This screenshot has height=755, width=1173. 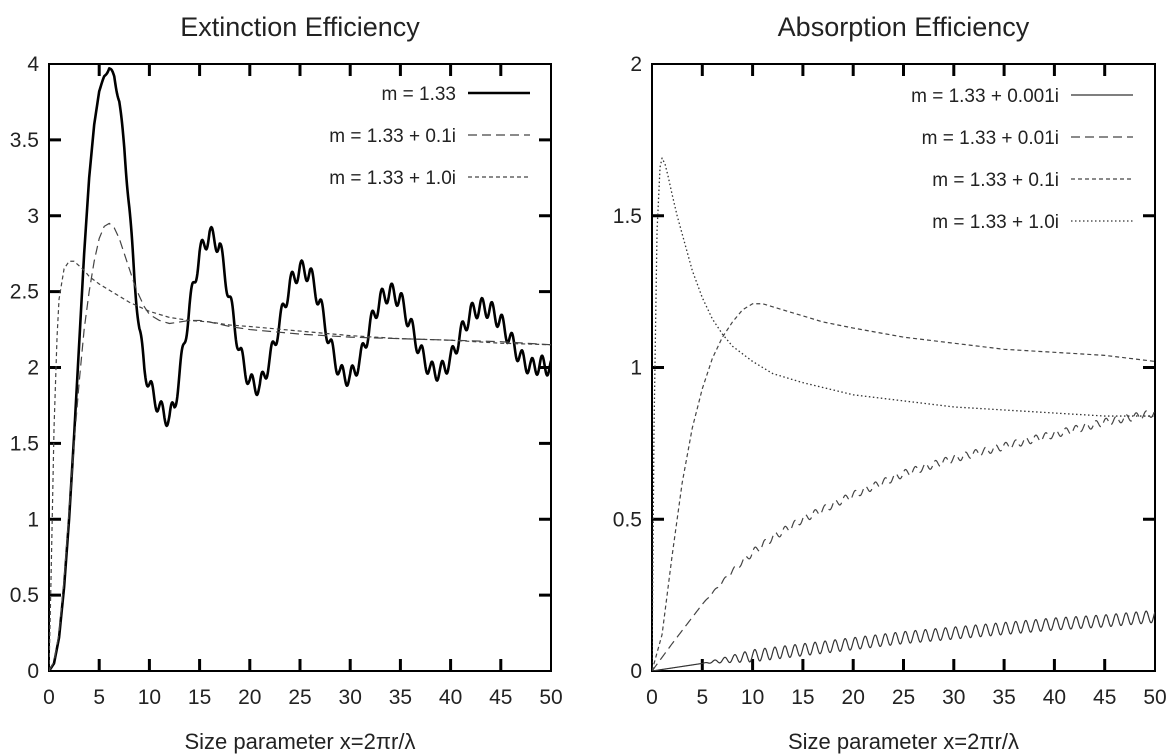 I want to click on chart-title: Absorption Efficiency, so click(x=904, y=27).